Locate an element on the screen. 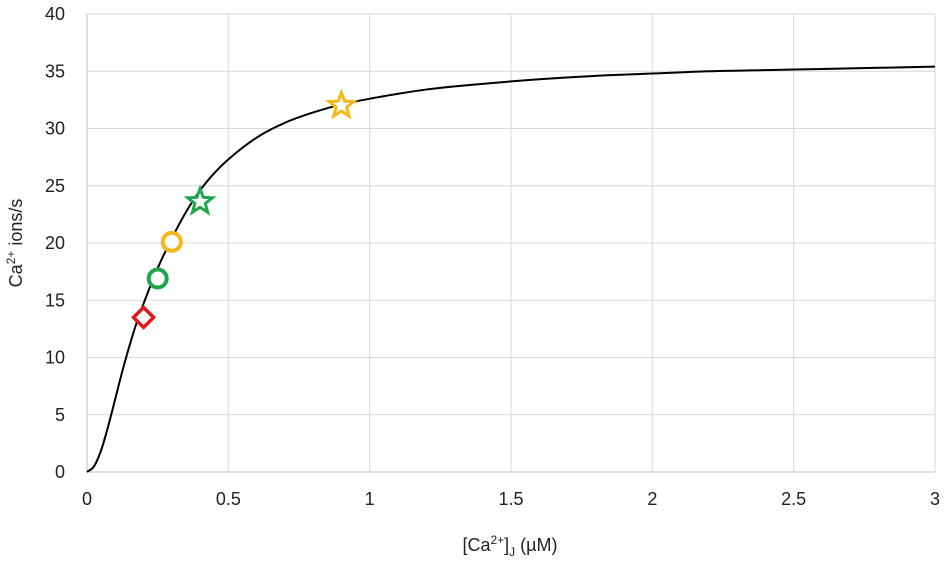  y-tick-label: 5 is located at coordinates (60, 415).